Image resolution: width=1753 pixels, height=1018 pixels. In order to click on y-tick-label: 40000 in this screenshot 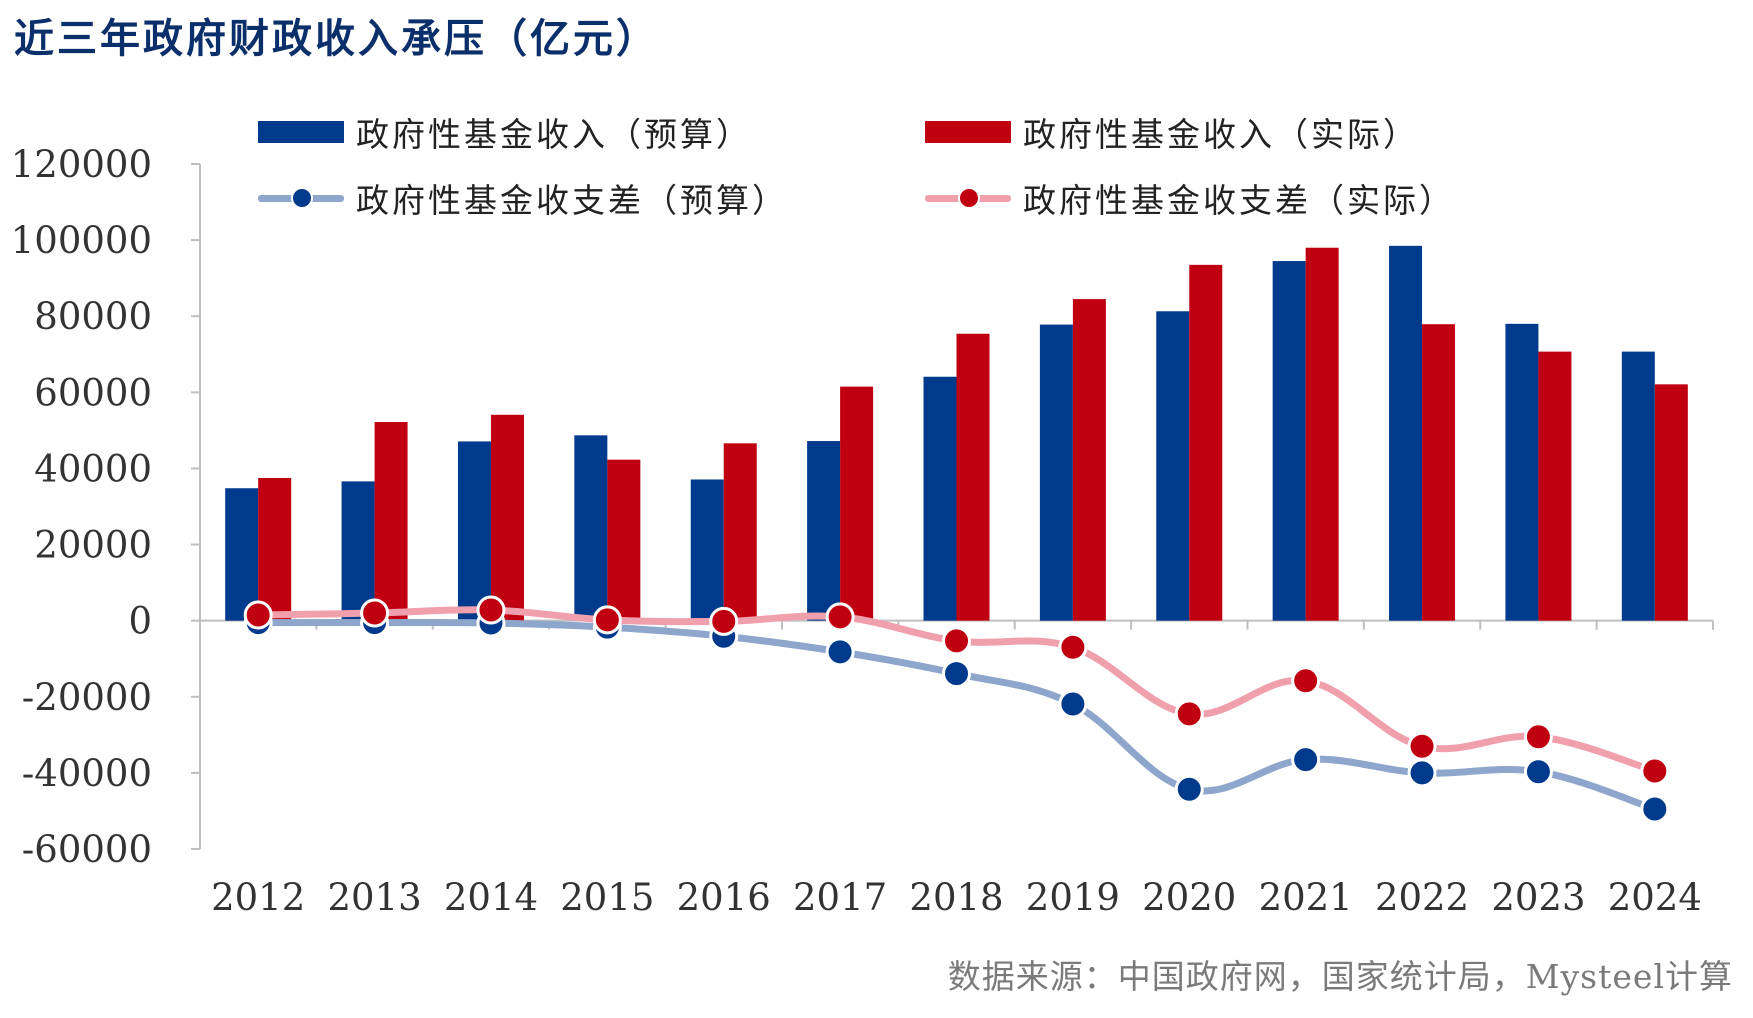, I will do `click(93, 468)`.